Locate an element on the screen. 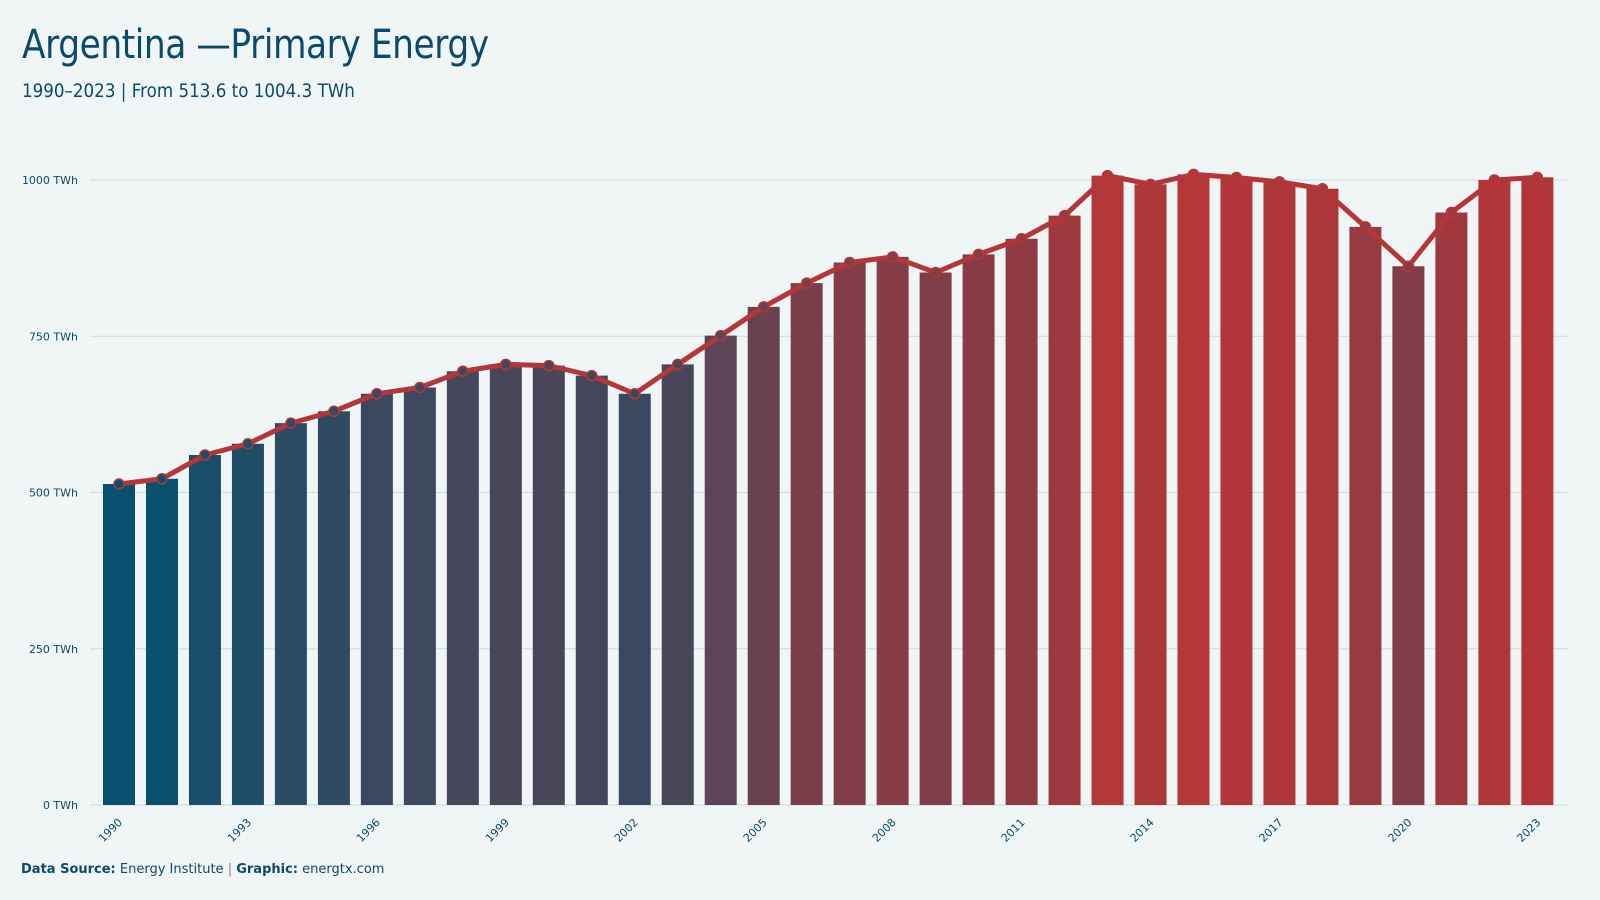  x-tick-label: 2002 is located at coordinates (626, 830).